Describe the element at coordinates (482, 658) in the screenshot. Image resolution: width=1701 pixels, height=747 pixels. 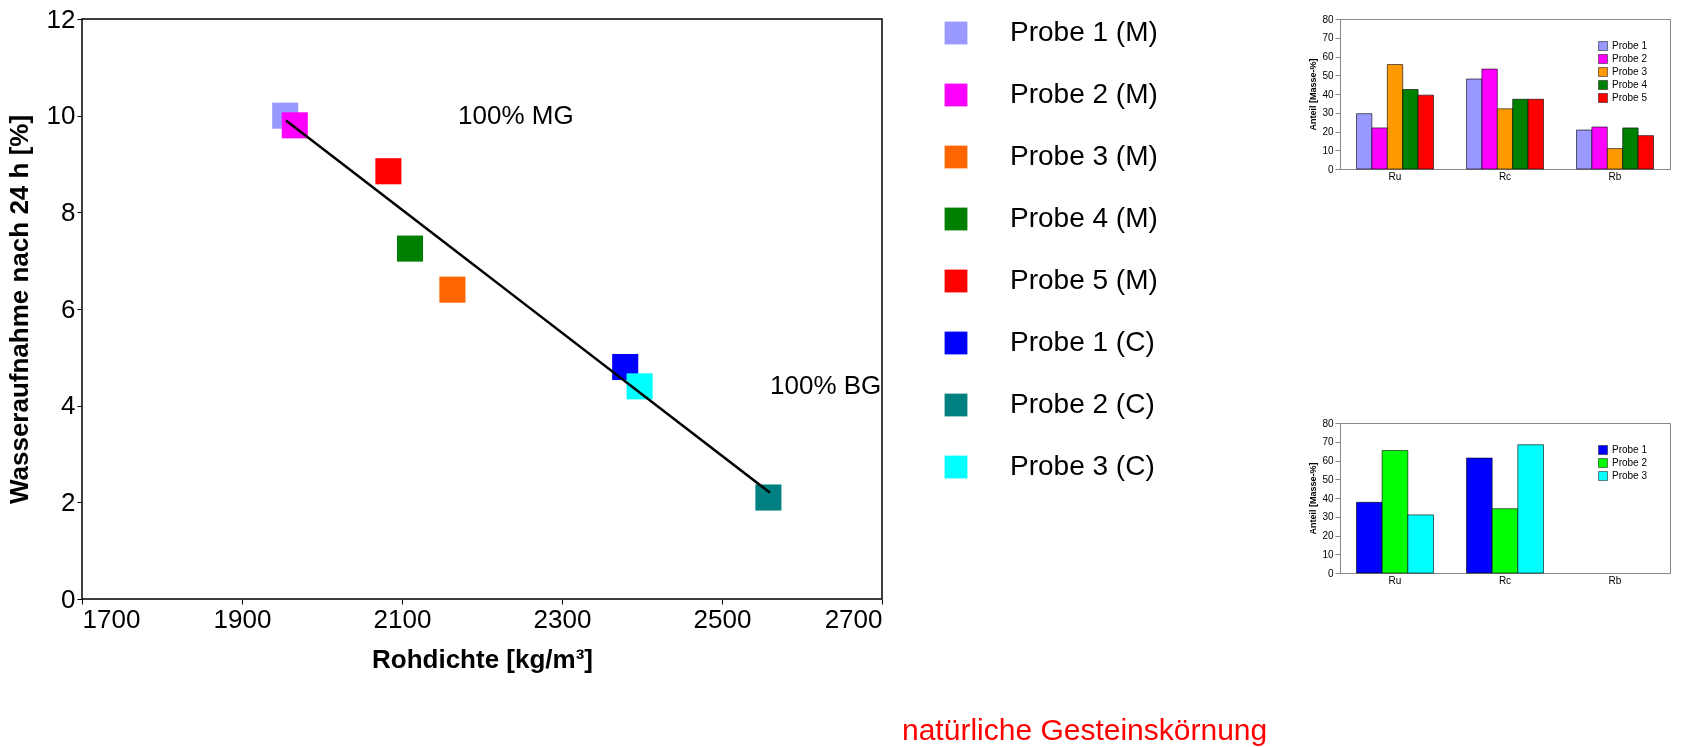
I see `x-axis-title: Rohdichte [kg/m³]` at that location.